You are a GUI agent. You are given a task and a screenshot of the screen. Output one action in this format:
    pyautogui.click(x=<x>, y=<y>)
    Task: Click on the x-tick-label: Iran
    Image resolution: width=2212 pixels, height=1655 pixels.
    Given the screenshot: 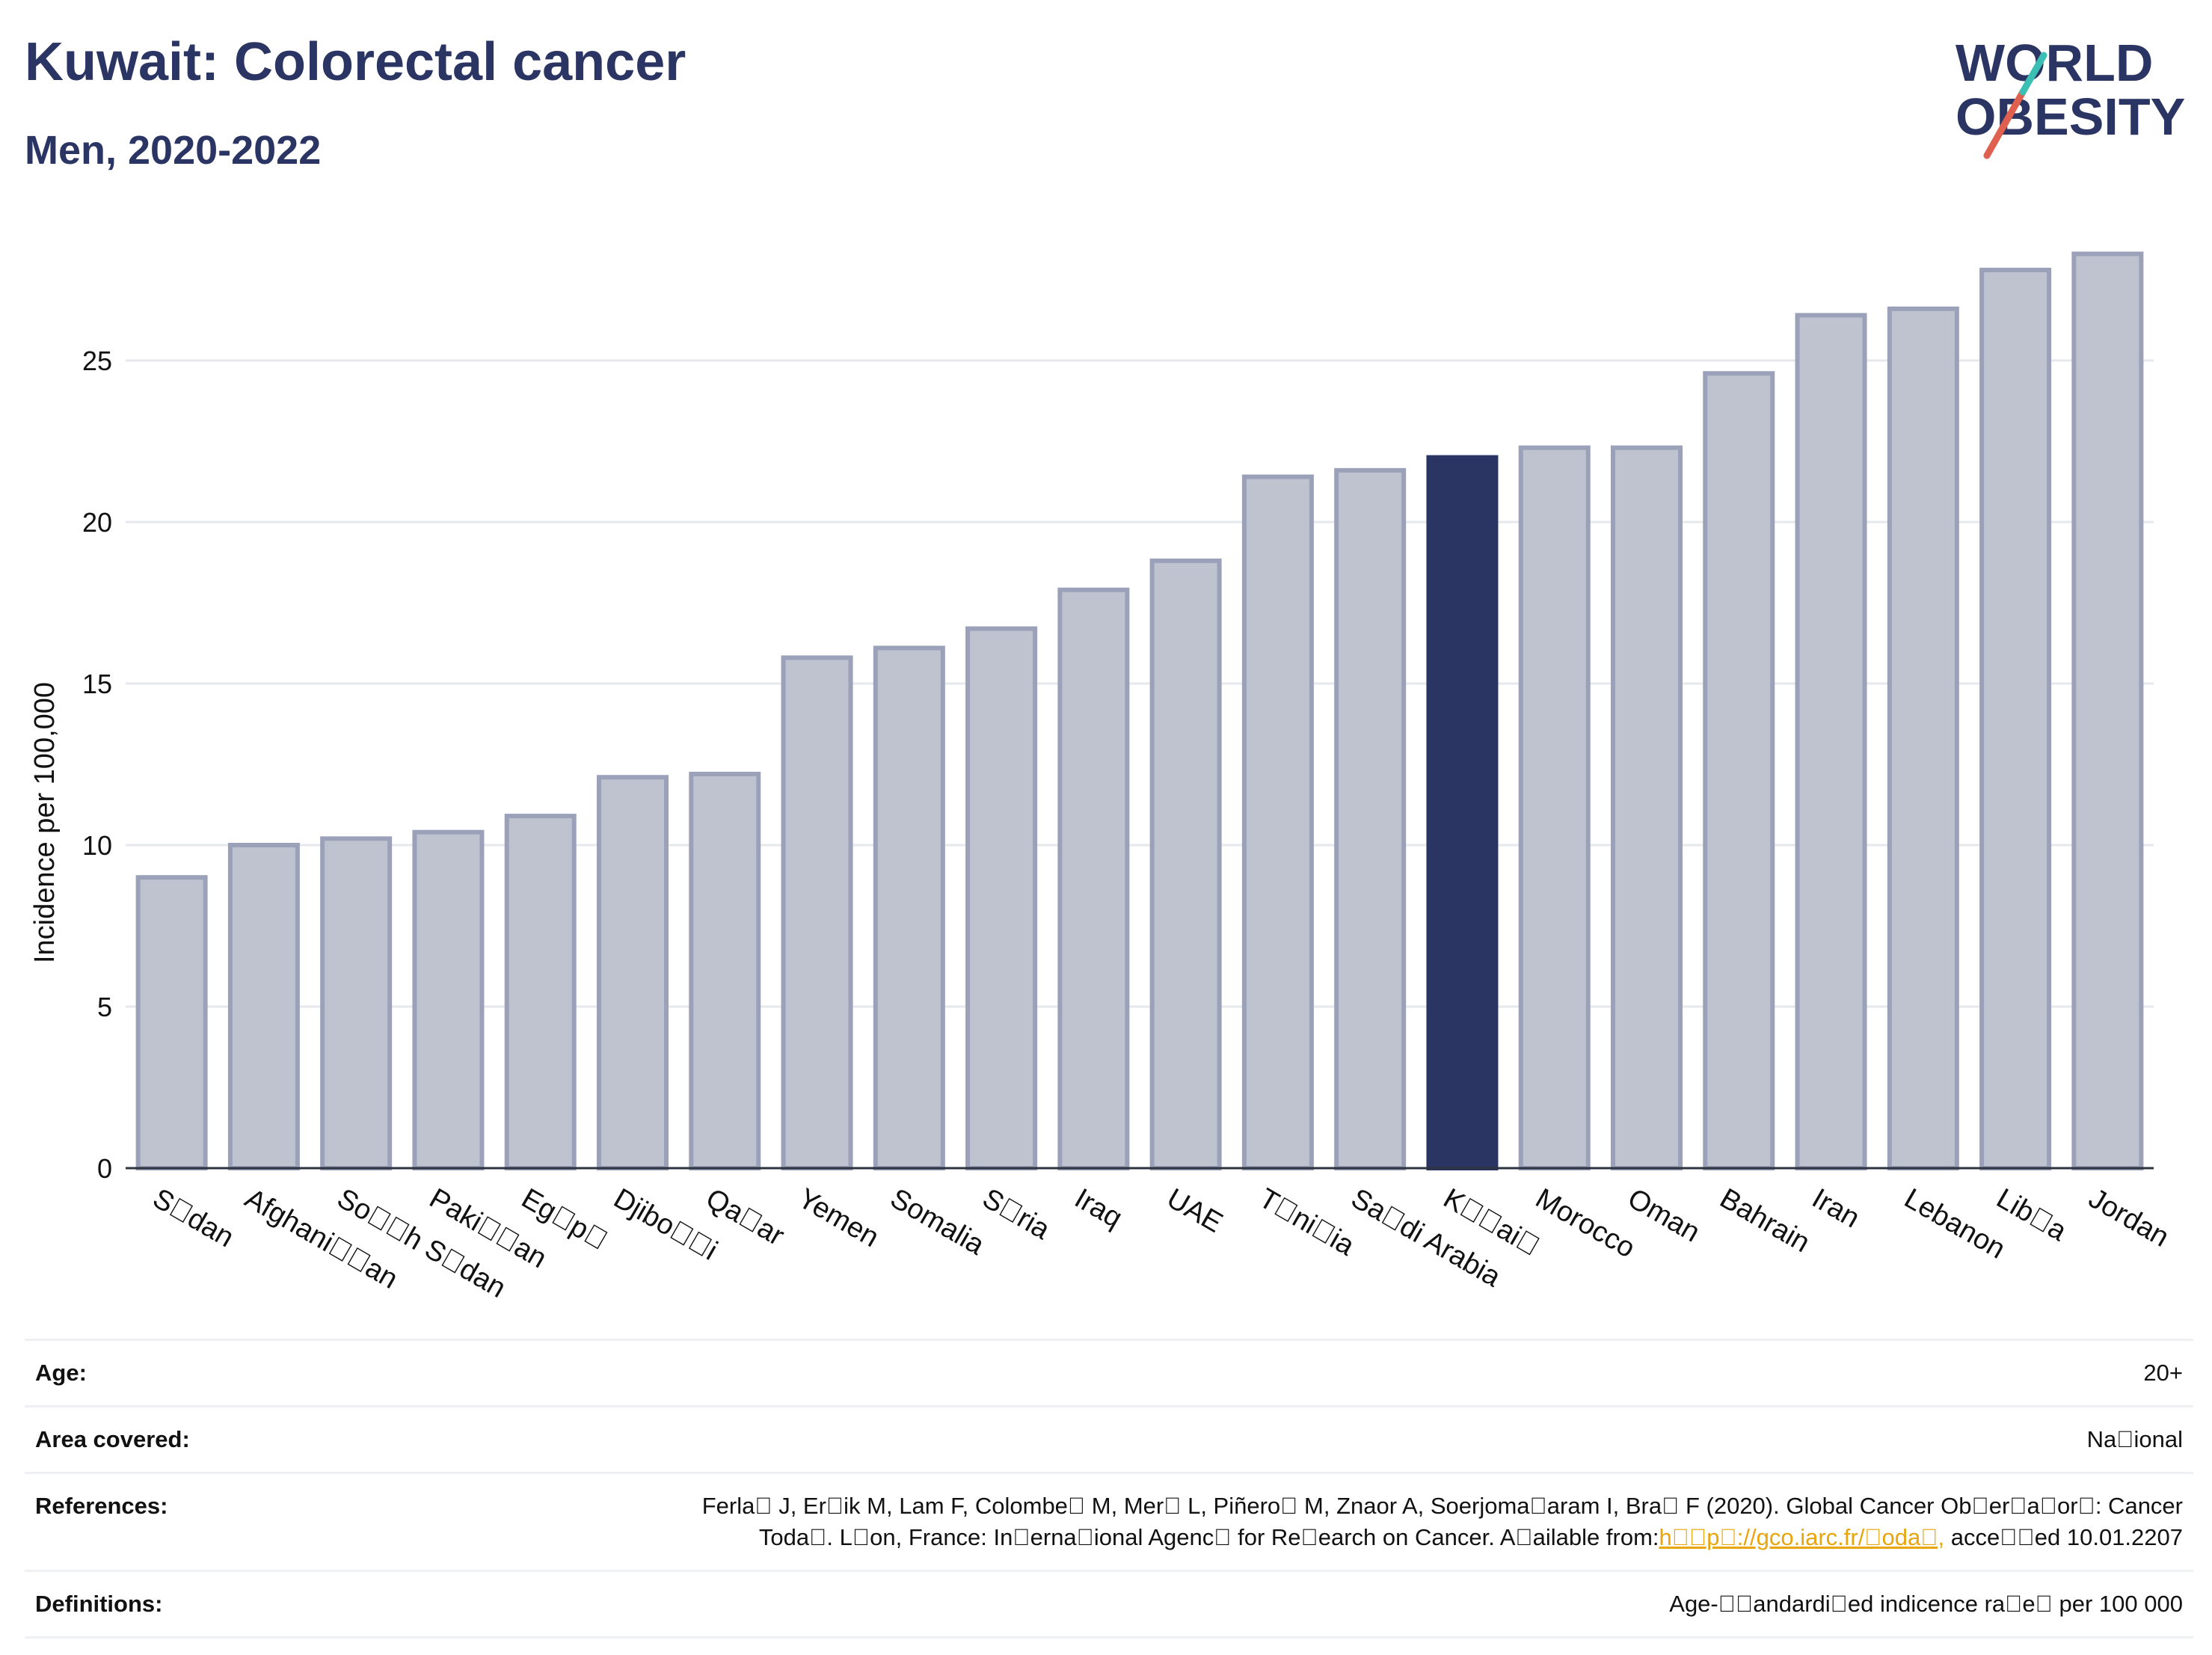 What is the action you would take?
    pyautogui.click(x=1836, y=1208)
    